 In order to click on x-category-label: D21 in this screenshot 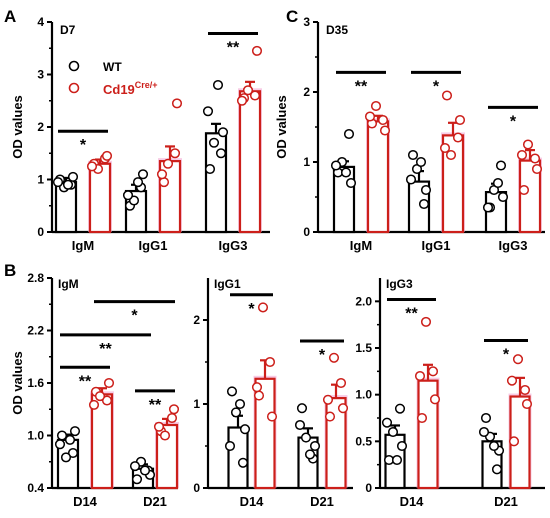, I will do `click(155, 501)`.